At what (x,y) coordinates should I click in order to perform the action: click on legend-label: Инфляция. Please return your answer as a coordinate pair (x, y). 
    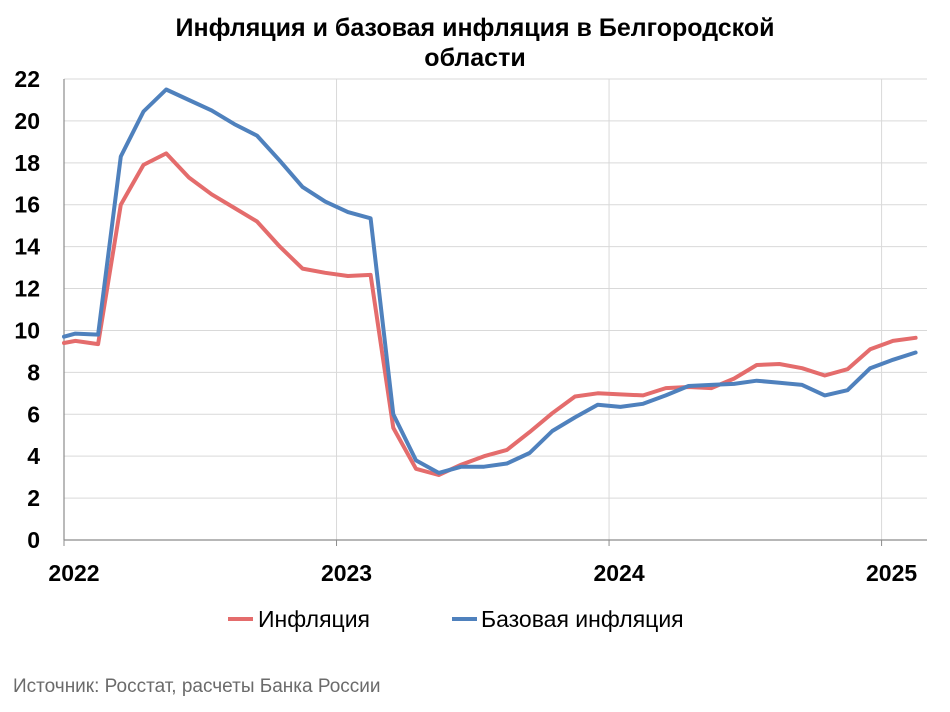
    Looking at the image, I should click on (314, 619).